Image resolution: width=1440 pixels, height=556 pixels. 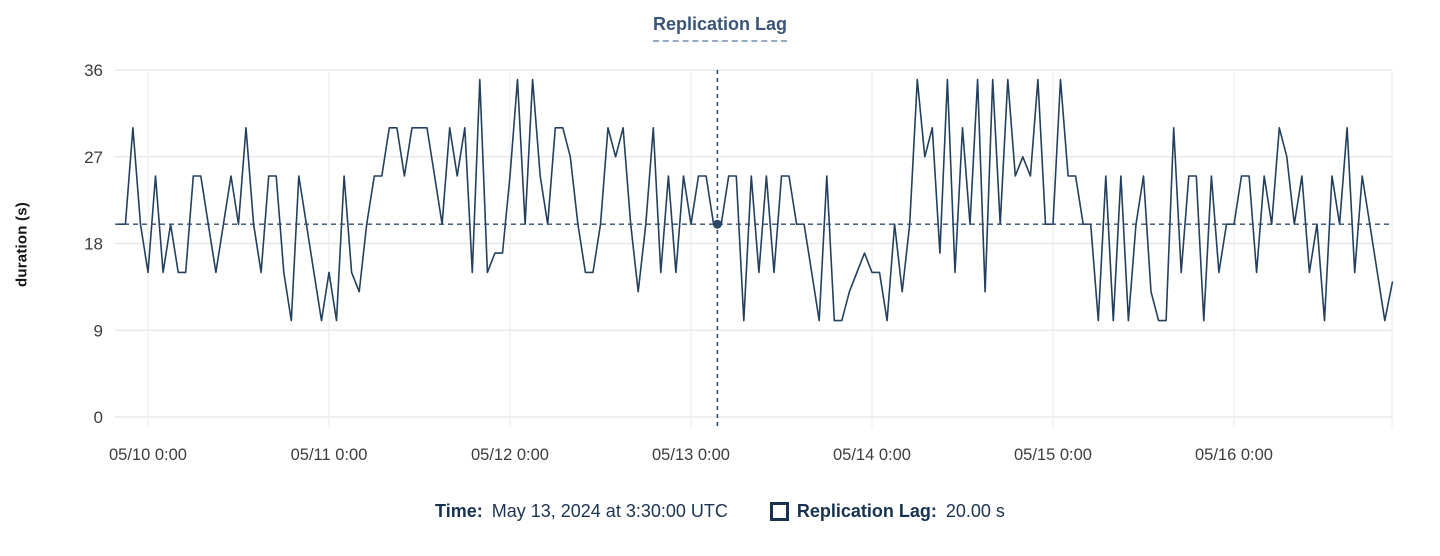 I want to click on x-tick-label: 05/16 0:00, so click(x=1234, y=455).